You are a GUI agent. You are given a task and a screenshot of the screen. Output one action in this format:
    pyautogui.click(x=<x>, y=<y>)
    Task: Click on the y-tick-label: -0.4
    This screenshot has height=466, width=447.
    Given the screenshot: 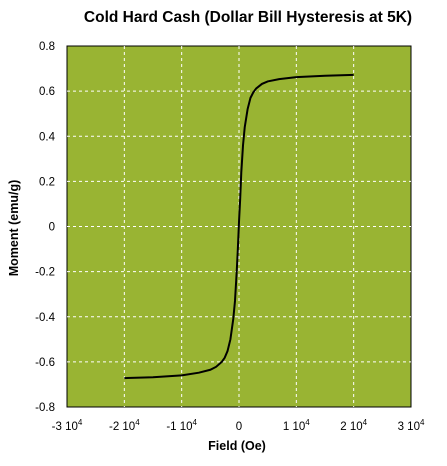 What is the action you would take?
    pyautogui.click(x=45, y=318)
    